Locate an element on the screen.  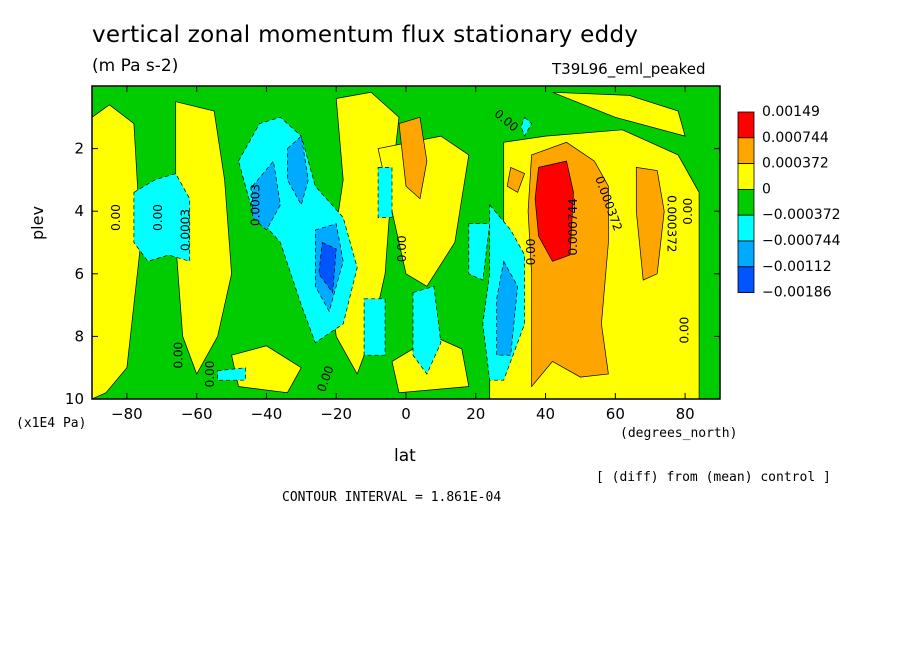
x-tick-label: 60 is located at coordinates (615, 414).